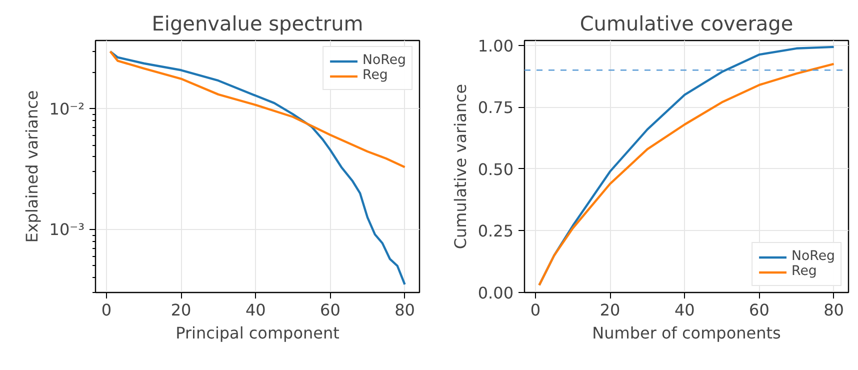  Describe the element at coordinates (66, 229) in the screenshot. I see `y-tick-label: 10⁻³` at that location.